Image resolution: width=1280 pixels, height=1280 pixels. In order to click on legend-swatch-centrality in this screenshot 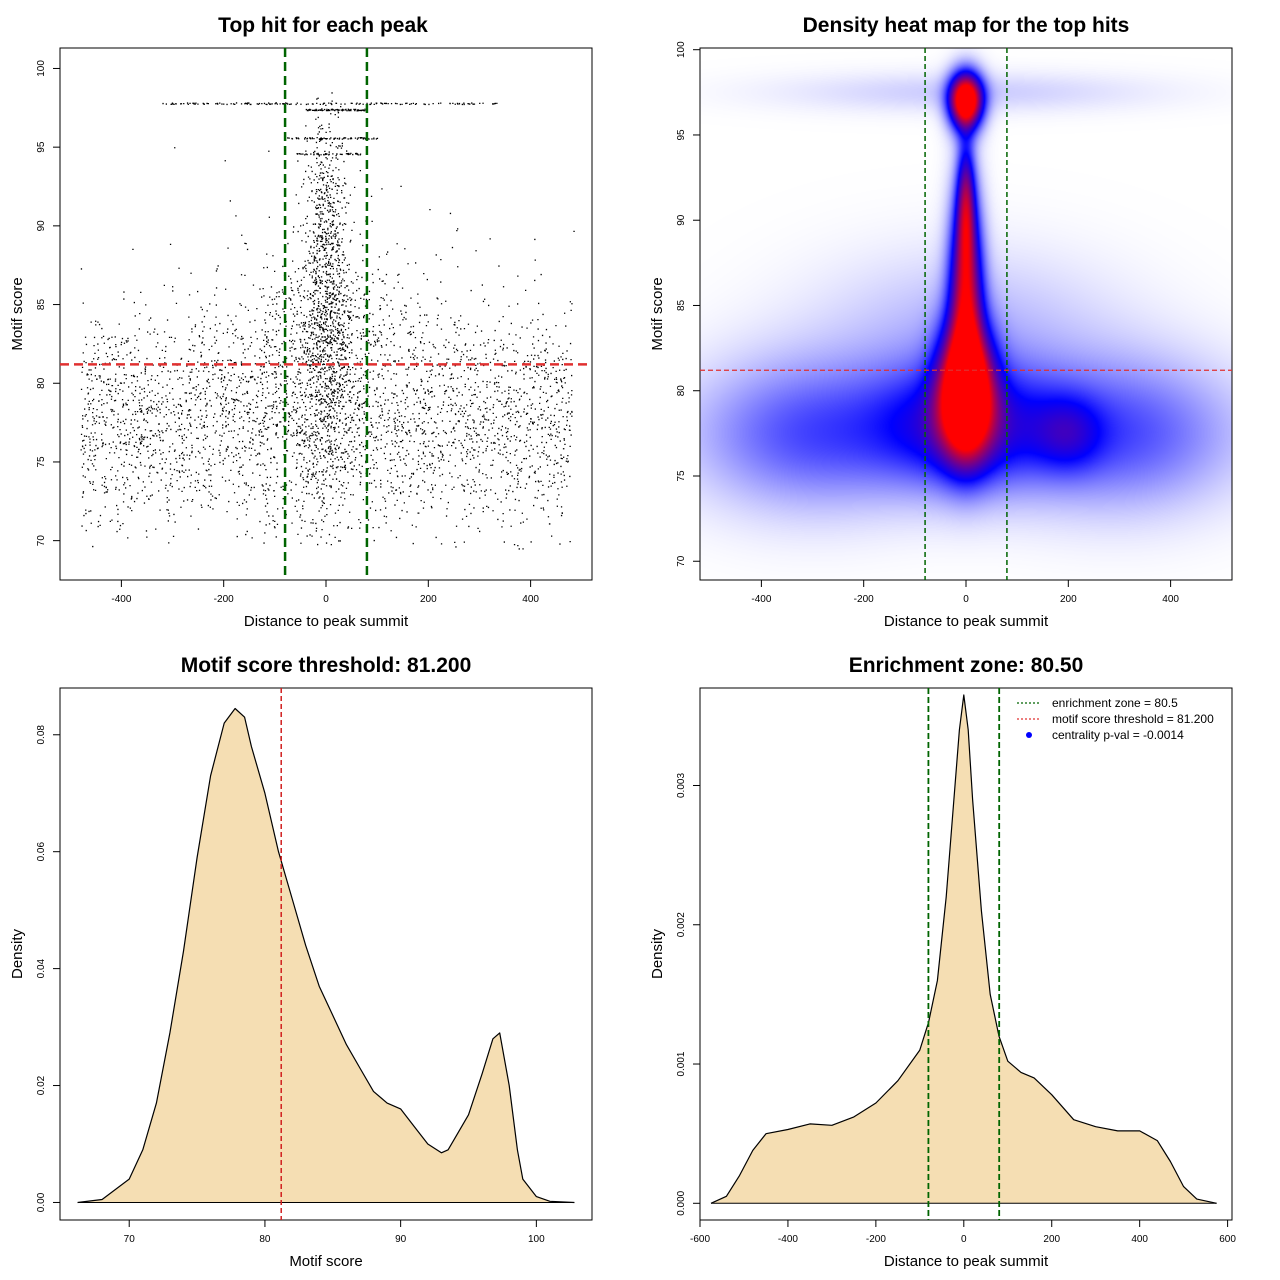, I will do `click(1029, 735)`.